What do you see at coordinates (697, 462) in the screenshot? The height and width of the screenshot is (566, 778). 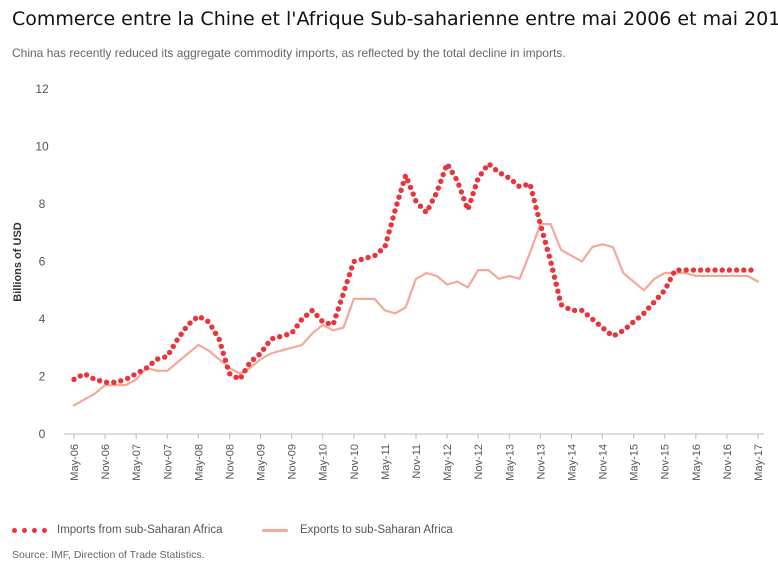 I see `x-tick-label: May-16` at bounding box center [697, 462].